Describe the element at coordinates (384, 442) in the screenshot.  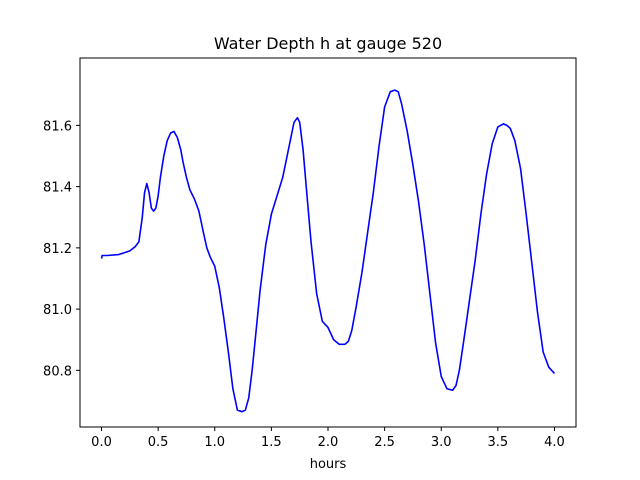
I see `x-tick-label: 2.5` at that location.